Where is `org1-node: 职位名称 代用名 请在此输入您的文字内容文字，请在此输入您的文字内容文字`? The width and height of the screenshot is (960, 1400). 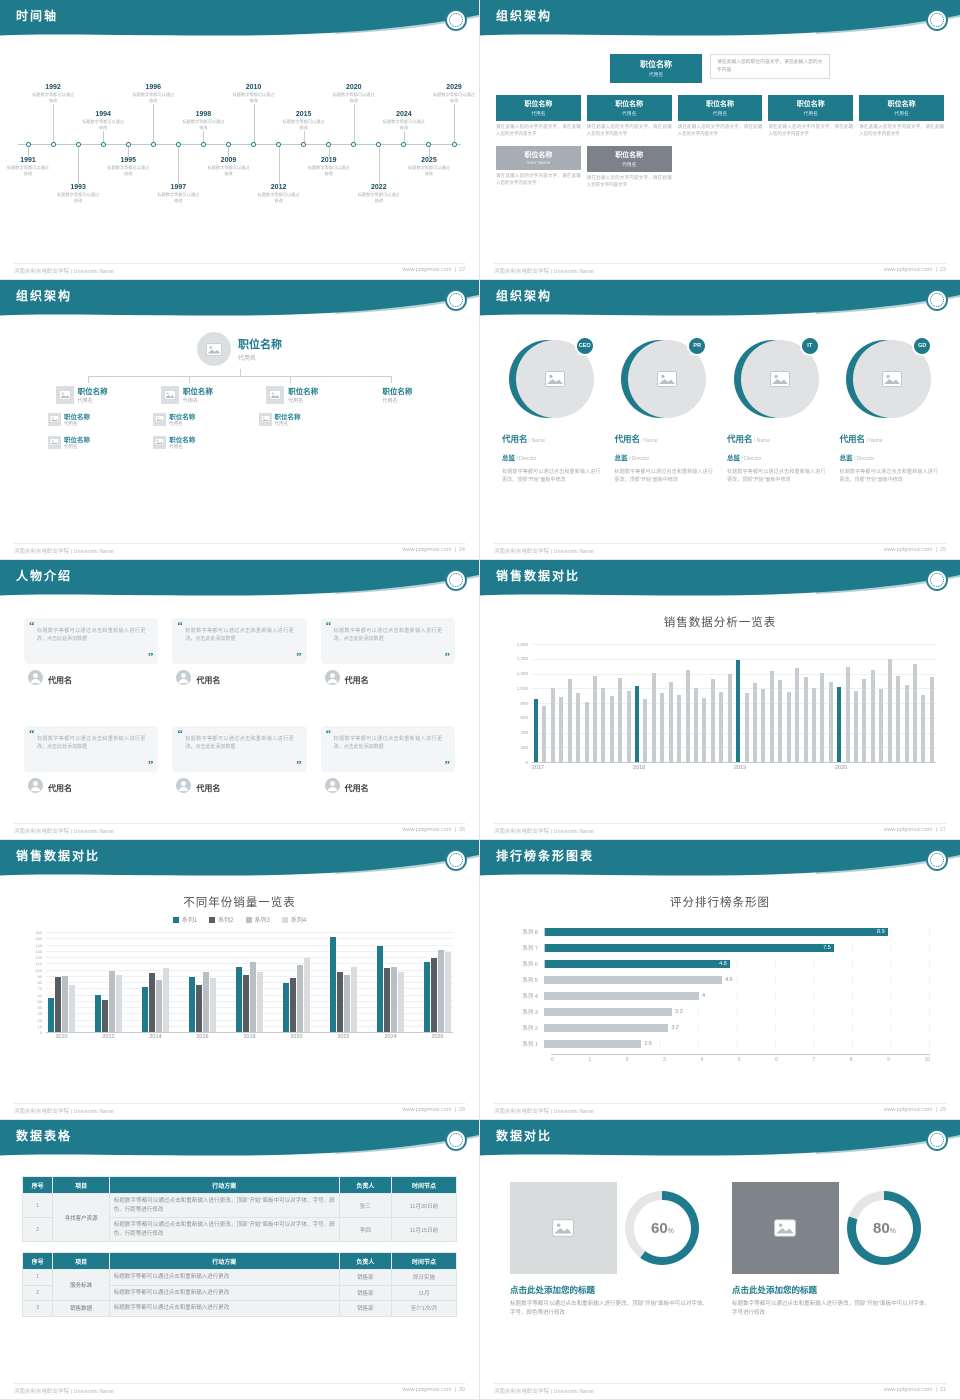 org1-node: 职位名称 代用名 请在此输入您的文字内容文字，请在此输入您的文字内容文字 is located at coordinates (901, 116).